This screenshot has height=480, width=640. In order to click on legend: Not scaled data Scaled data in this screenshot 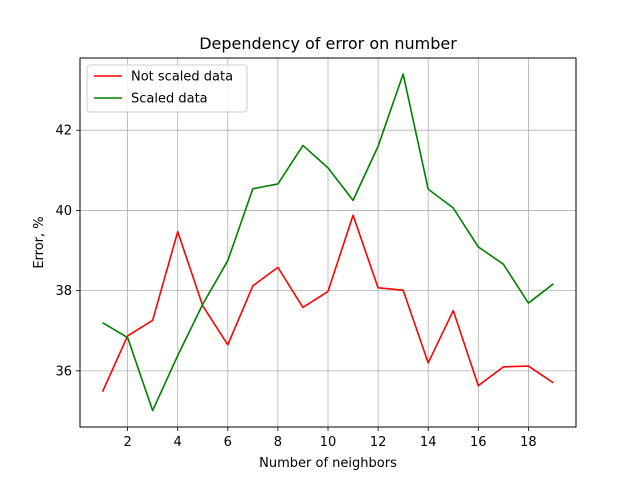, I will do `click(167, 88)`.